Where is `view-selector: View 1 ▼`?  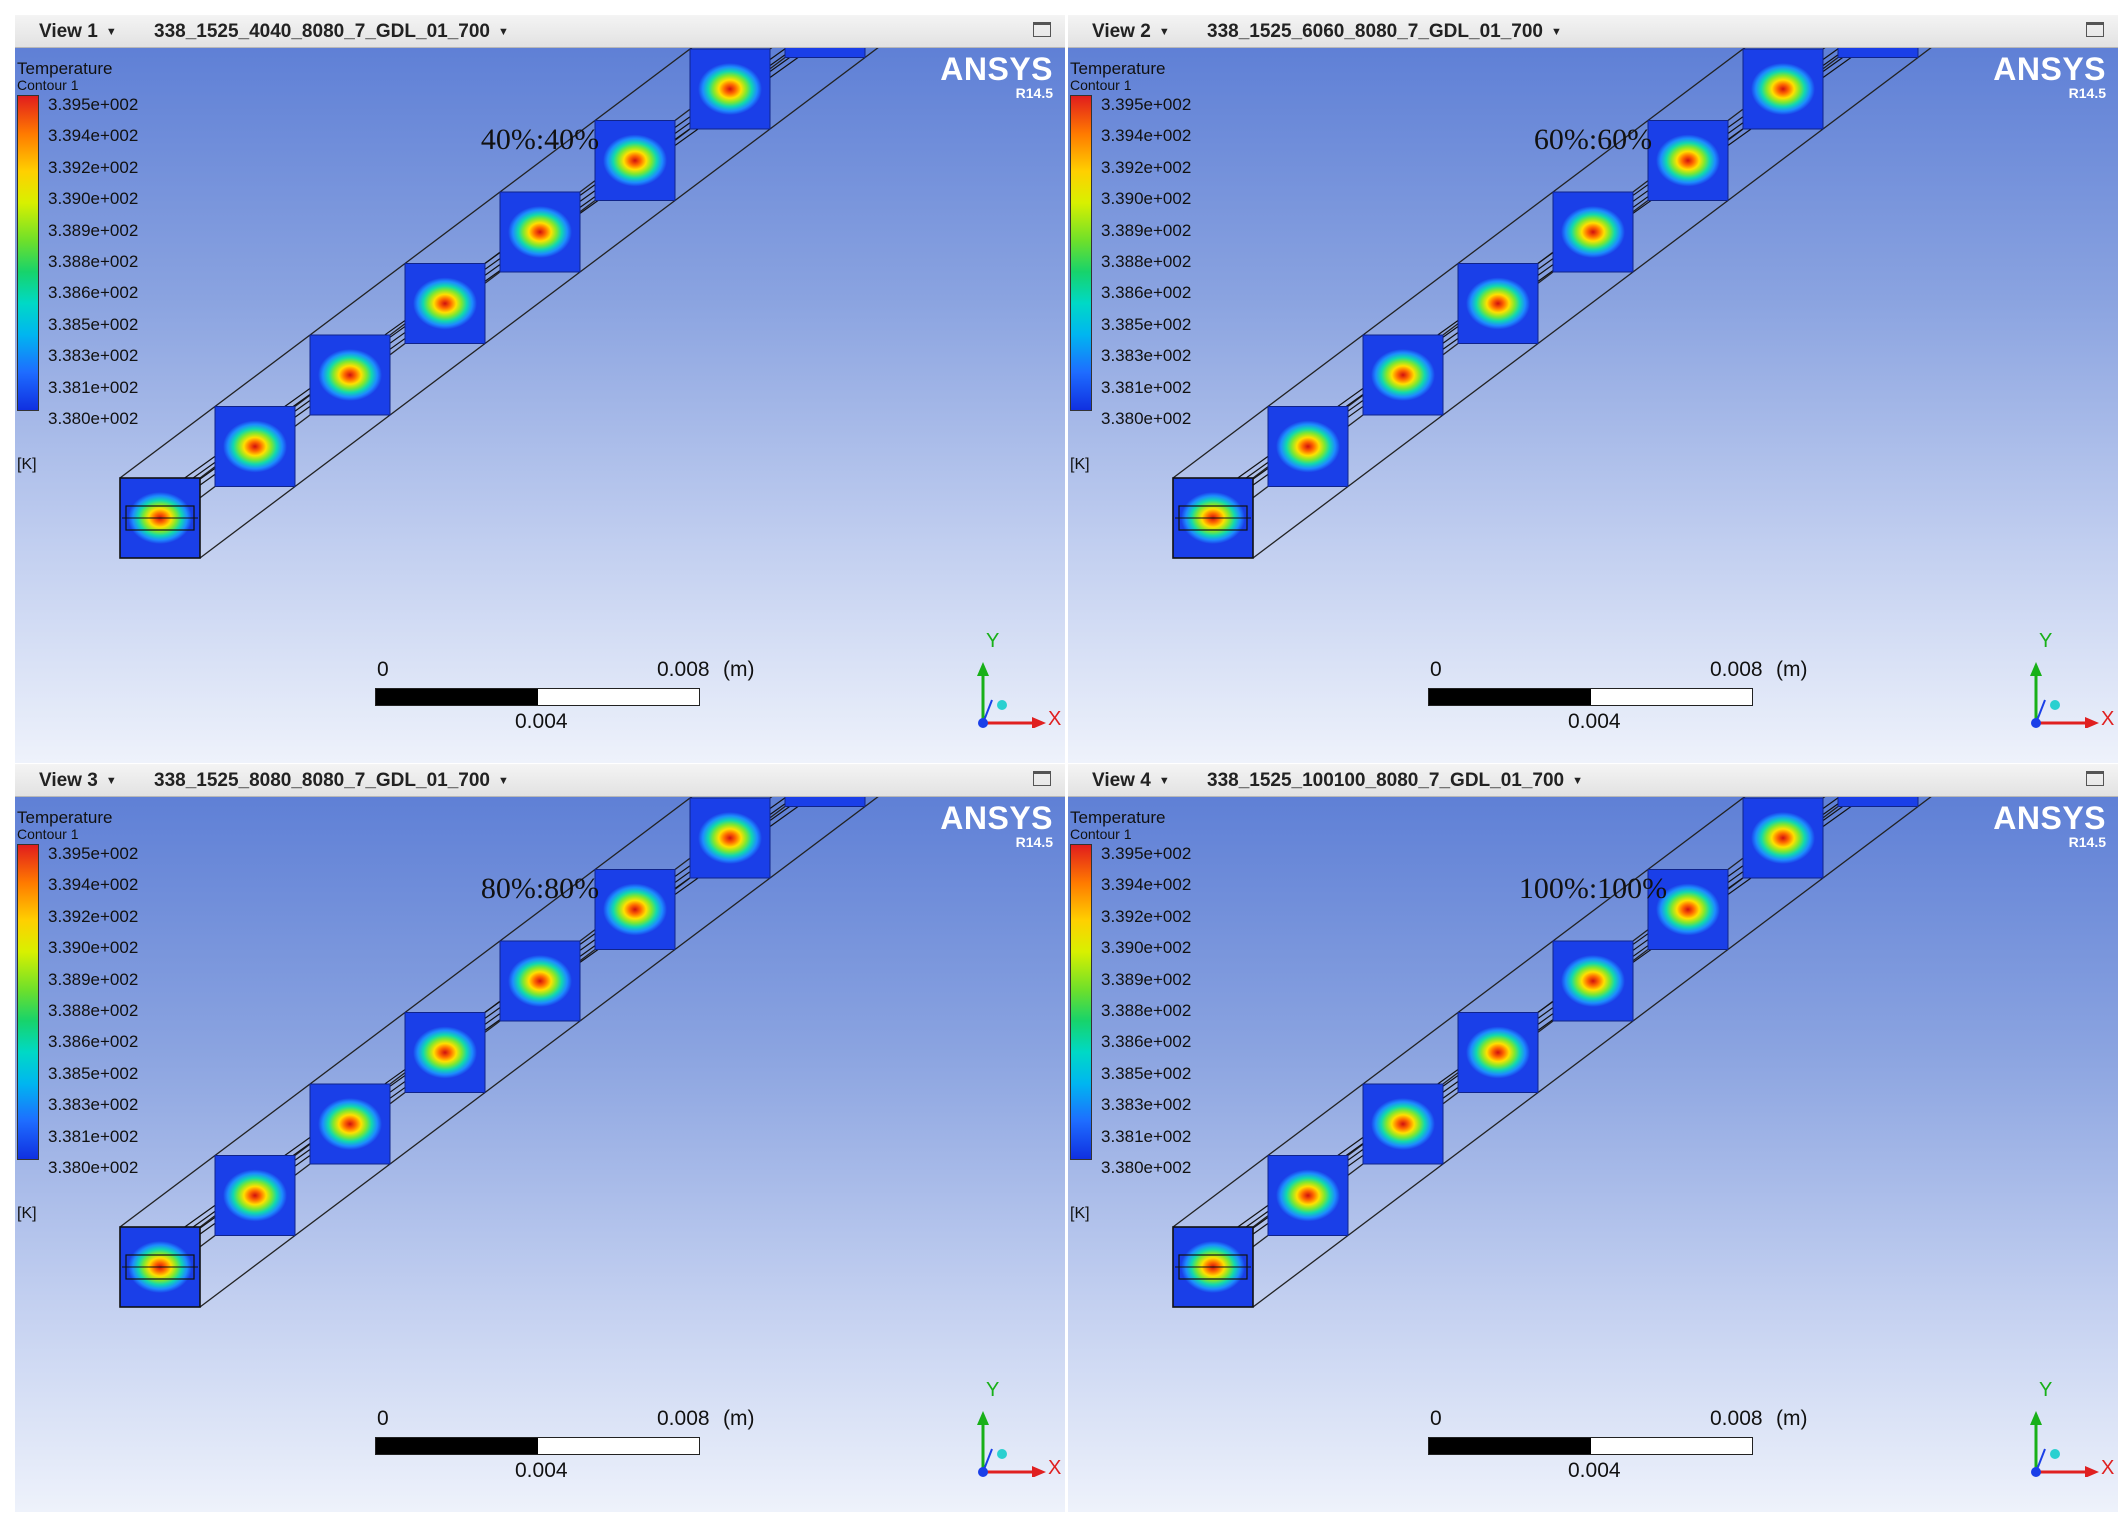
view-selector: View 1 ▼ is located at coordinates (78, 32).